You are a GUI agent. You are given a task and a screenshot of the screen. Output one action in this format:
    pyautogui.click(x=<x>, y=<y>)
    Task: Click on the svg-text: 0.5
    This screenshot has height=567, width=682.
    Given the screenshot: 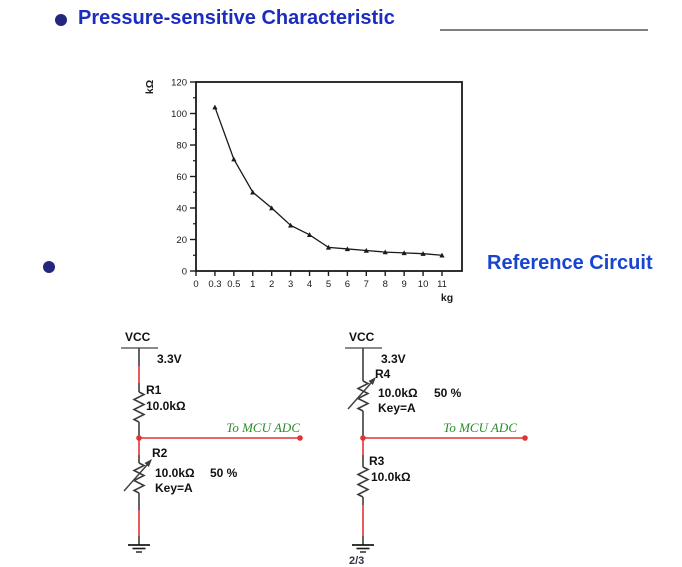 What is the action you would take?
    pyautogui.click(x=233, y=284)
    